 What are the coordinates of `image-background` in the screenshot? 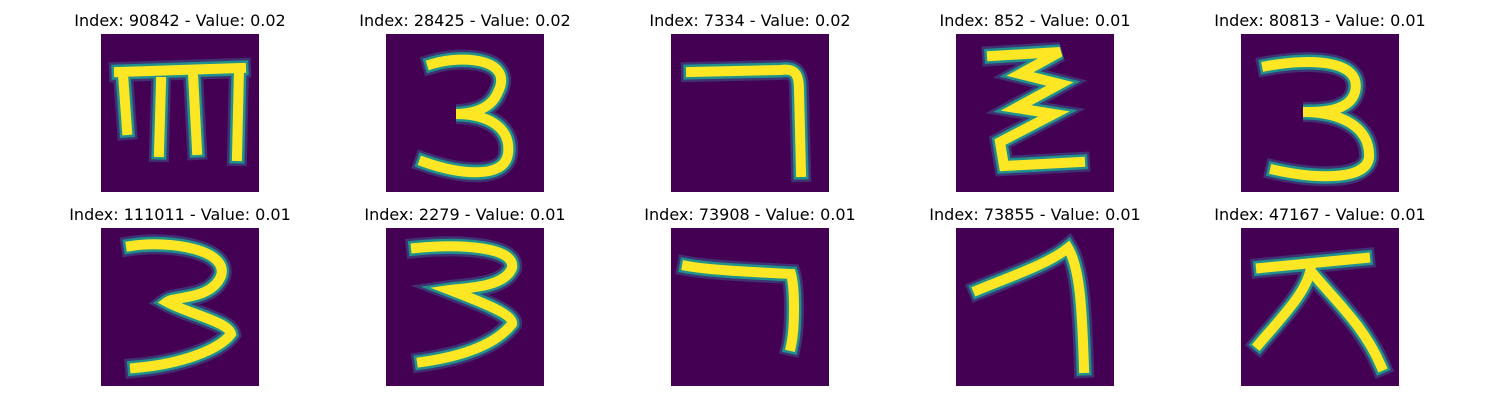 It's located at (750, 307).